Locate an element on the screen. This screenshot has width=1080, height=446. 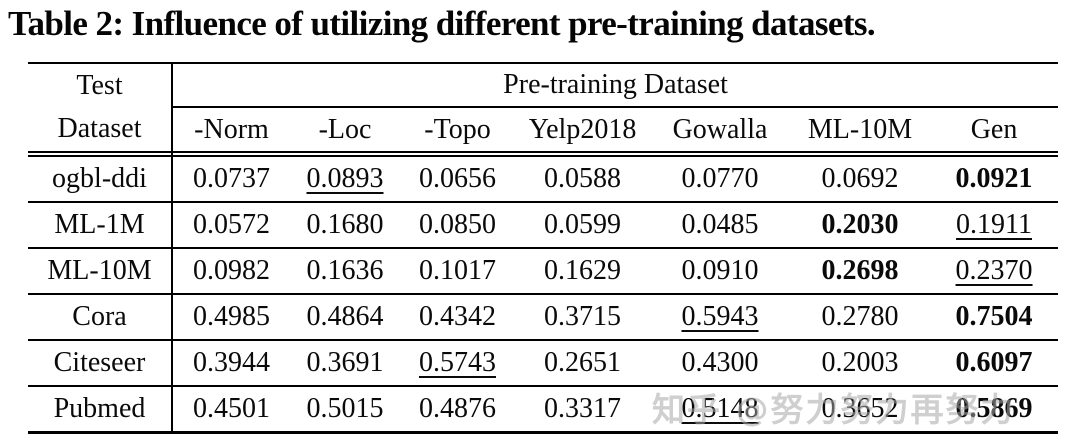
test-dataset-header-line2: Dataset is located at coordinates (100, 129).